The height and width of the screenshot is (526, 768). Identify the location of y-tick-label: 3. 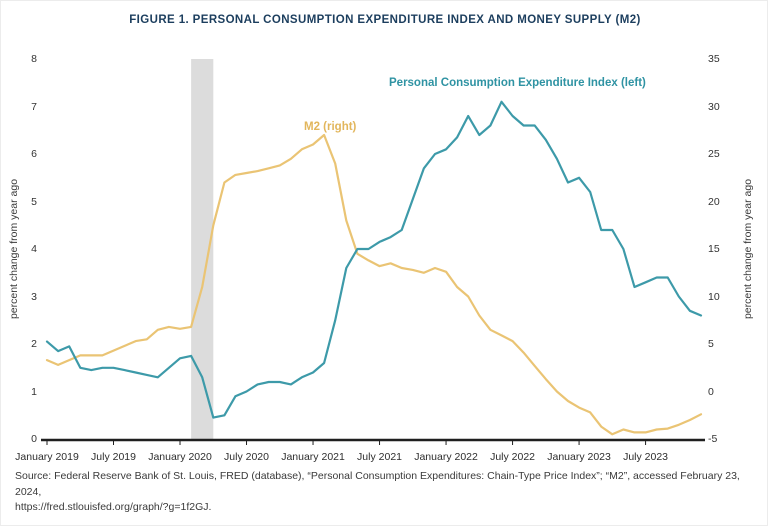
(34, 296).